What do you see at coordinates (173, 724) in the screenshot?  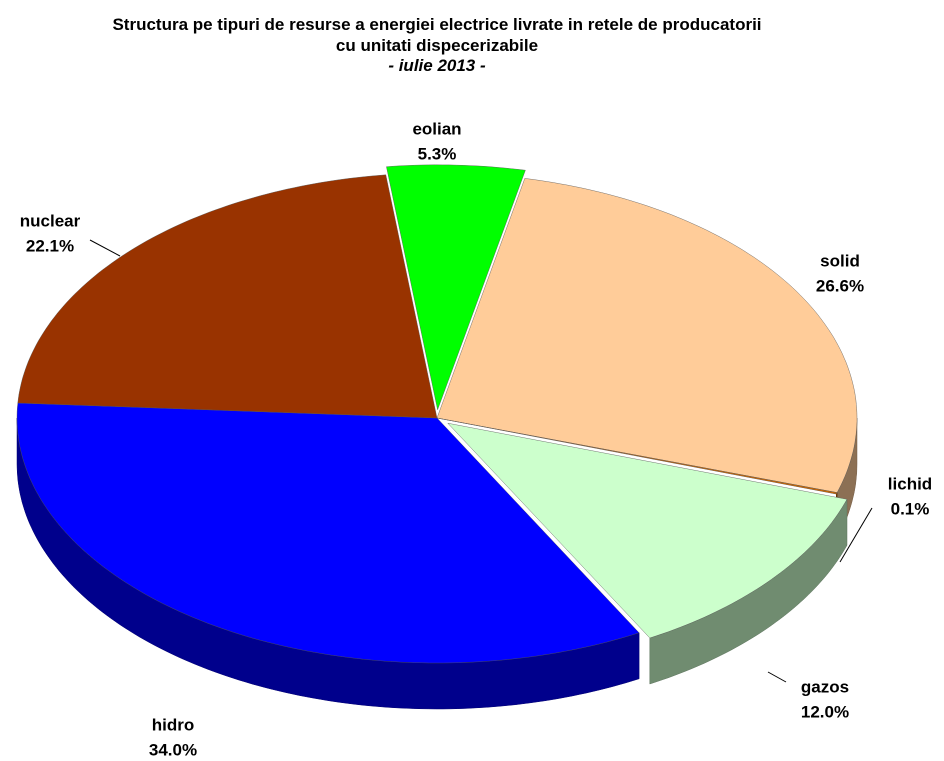 I see `slice-label: hidro` at bounding box center [173, 724].